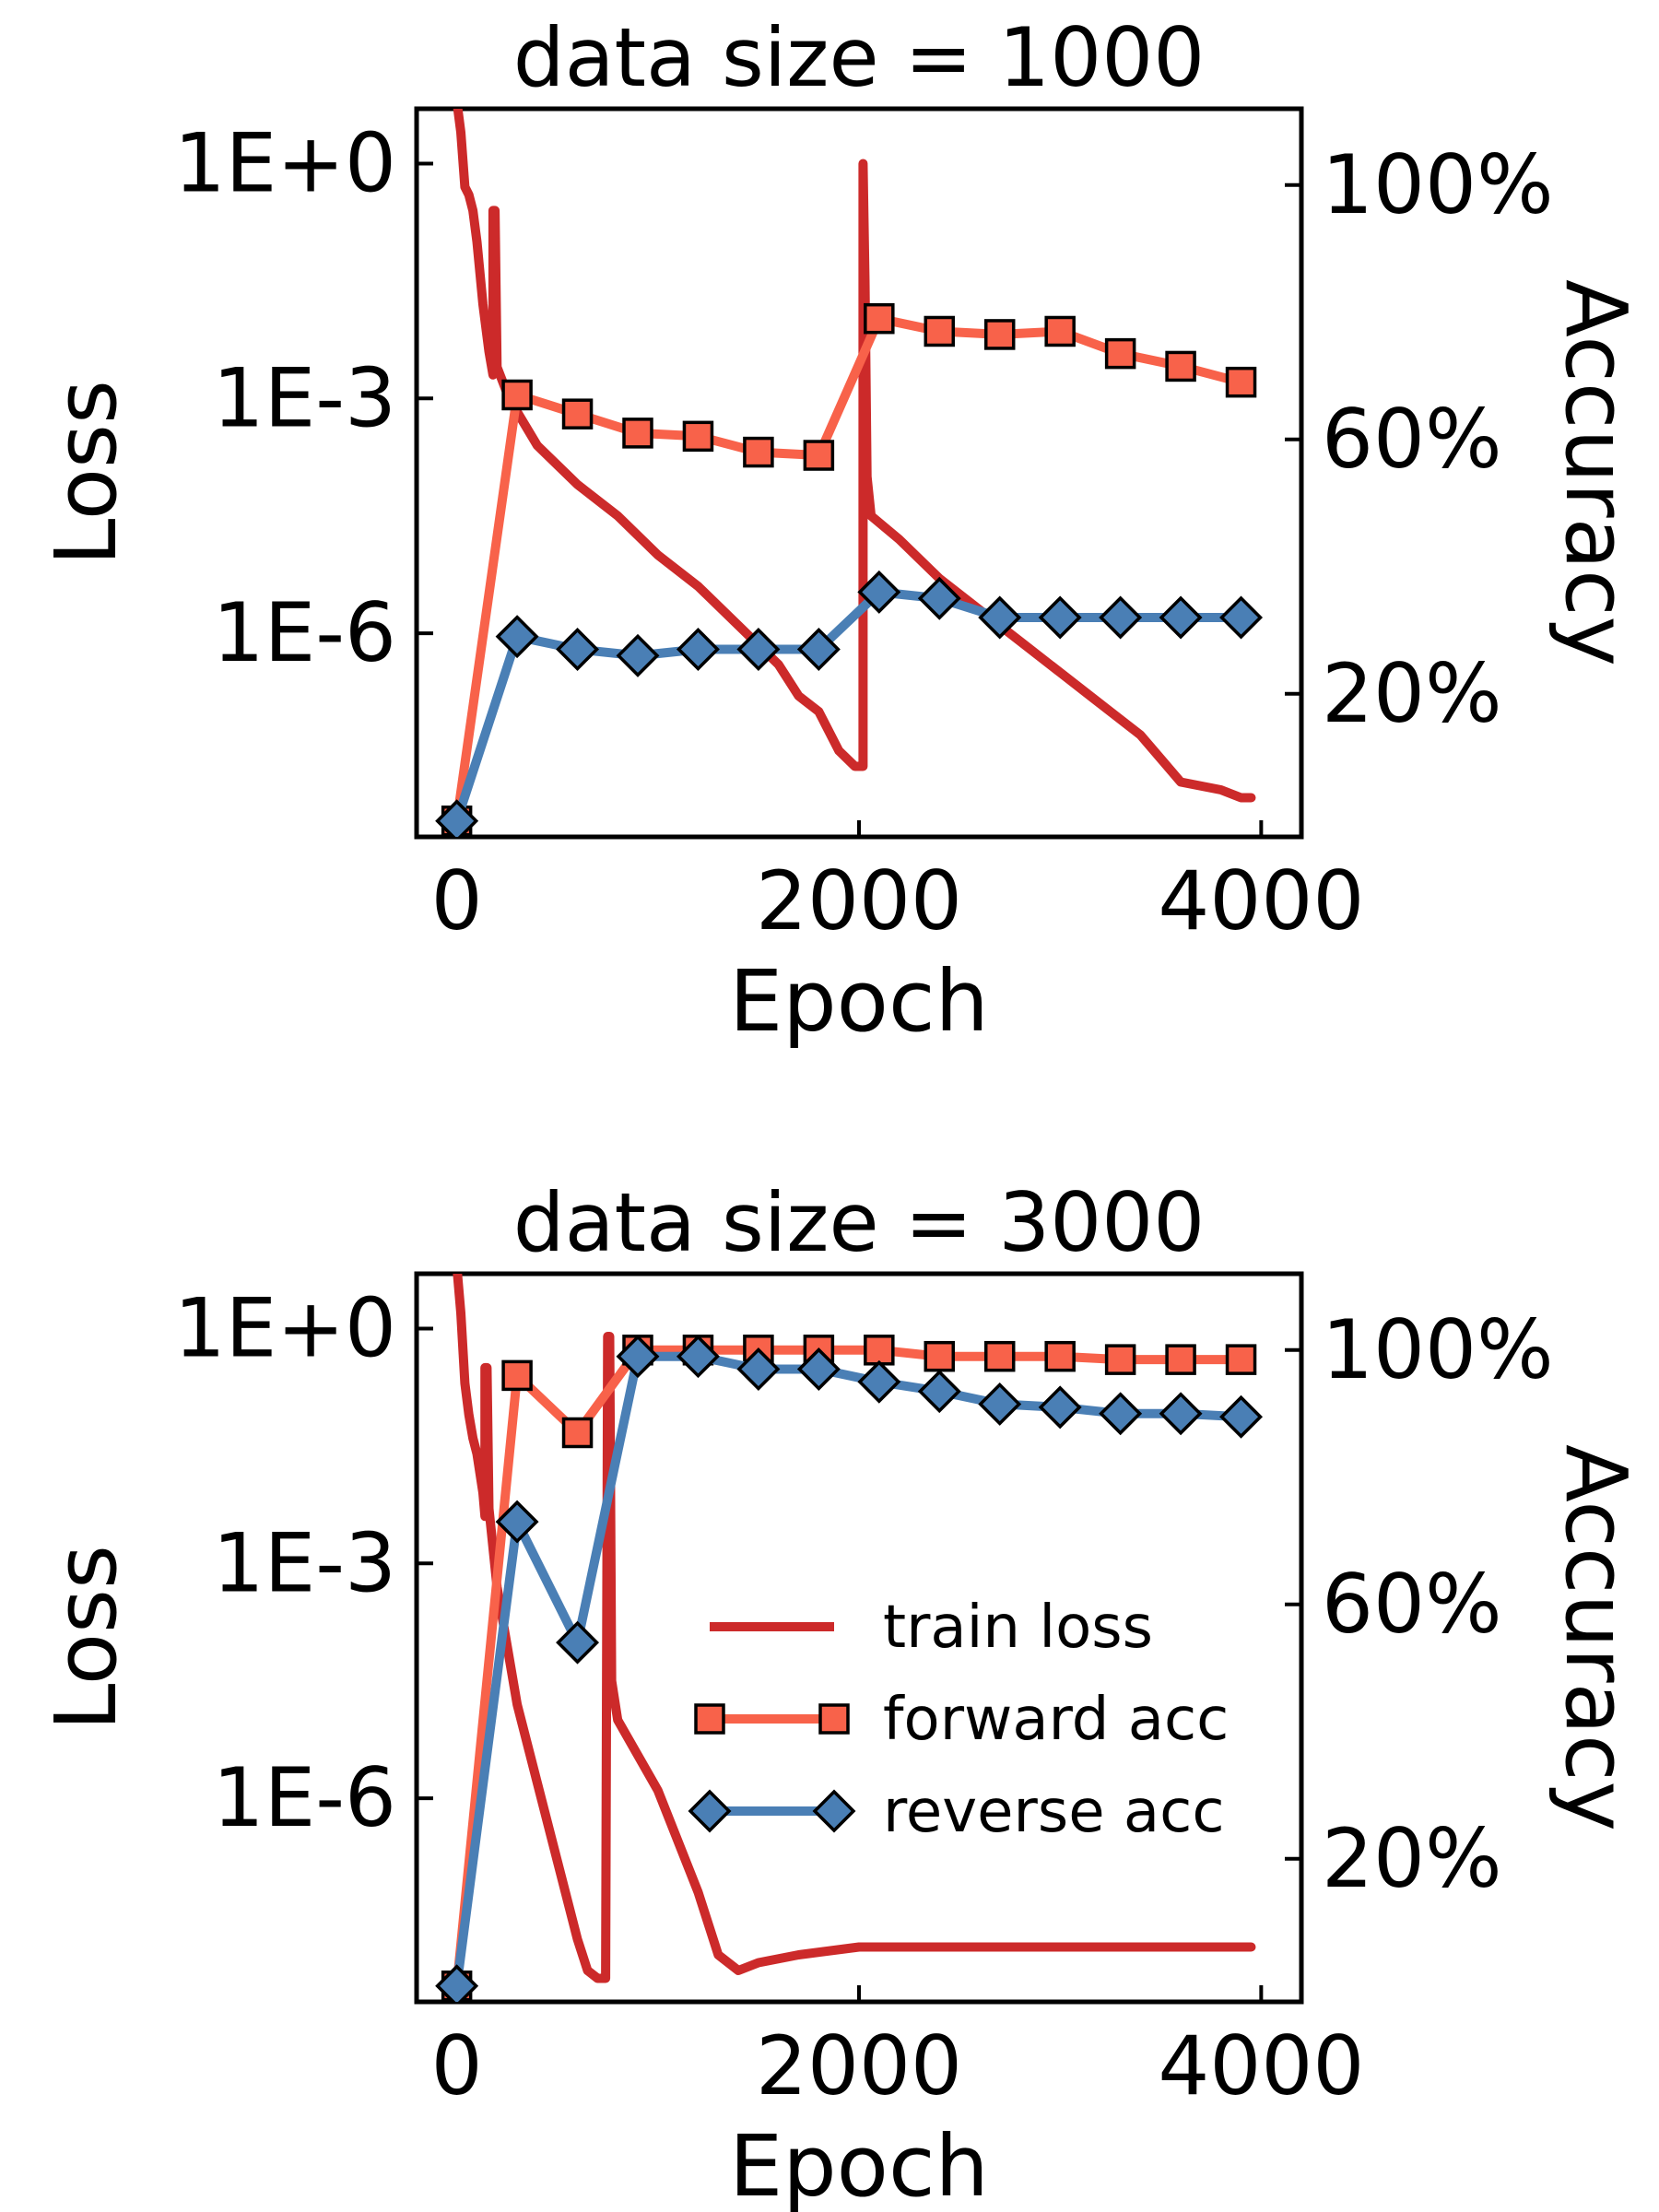 Image resolution: width=1659 pixels, height=2212 pixels. What do you see at coordinates (1056, 1720) in the screenshot?
I see `legend-label-forward-acc: forward acc` at bounding box center [1056, 1720].